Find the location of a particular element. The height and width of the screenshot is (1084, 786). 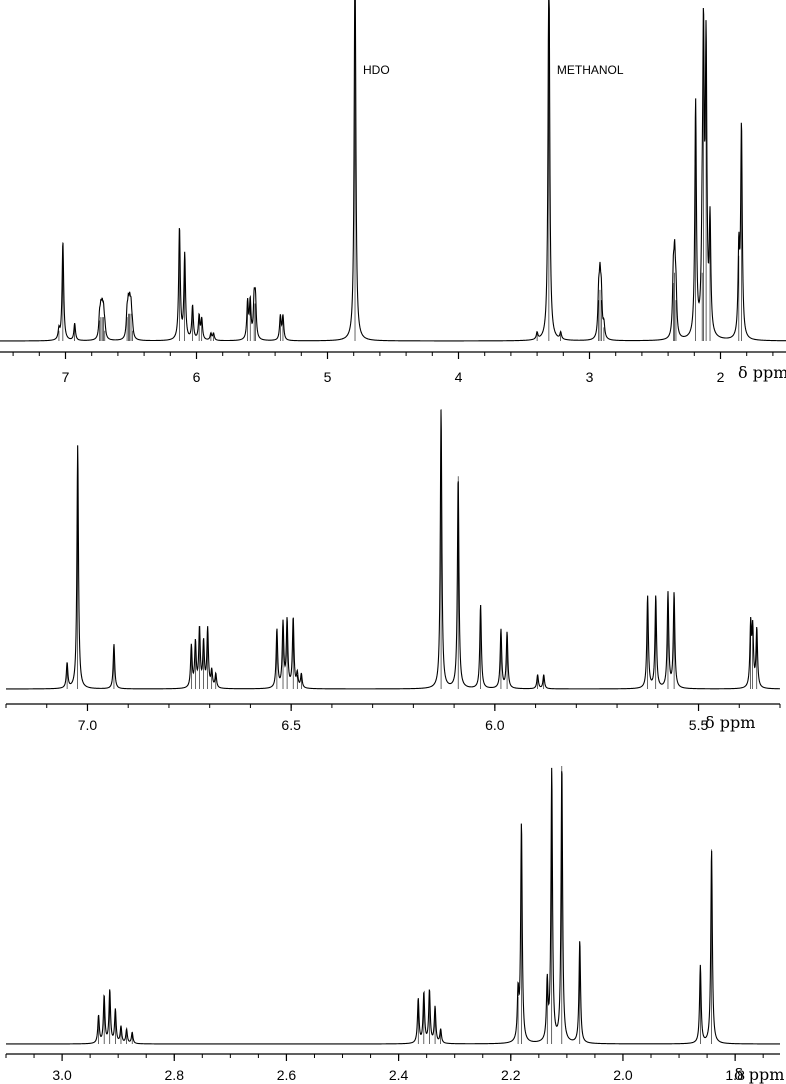

tick-label: 2.6 is located at coordinates (287, 1075).